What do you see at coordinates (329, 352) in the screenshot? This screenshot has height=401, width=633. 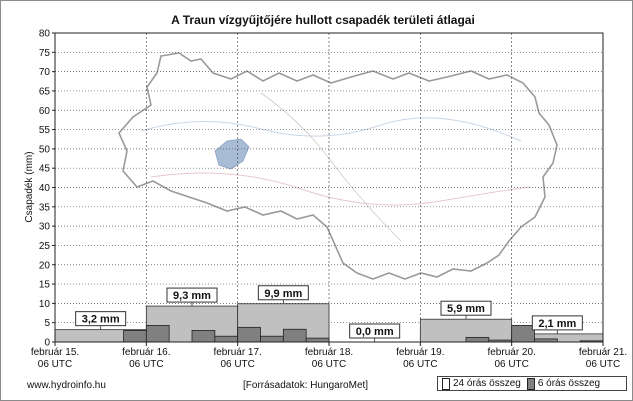 I see `x-tick-label-date: február 18.` at bounding box center [329, 352].